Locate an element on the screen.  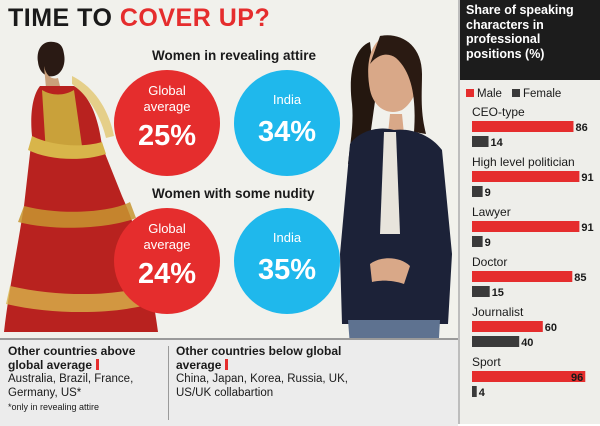
value-label-female-high-level-politician: 9 is located at coordinates (488, 193).